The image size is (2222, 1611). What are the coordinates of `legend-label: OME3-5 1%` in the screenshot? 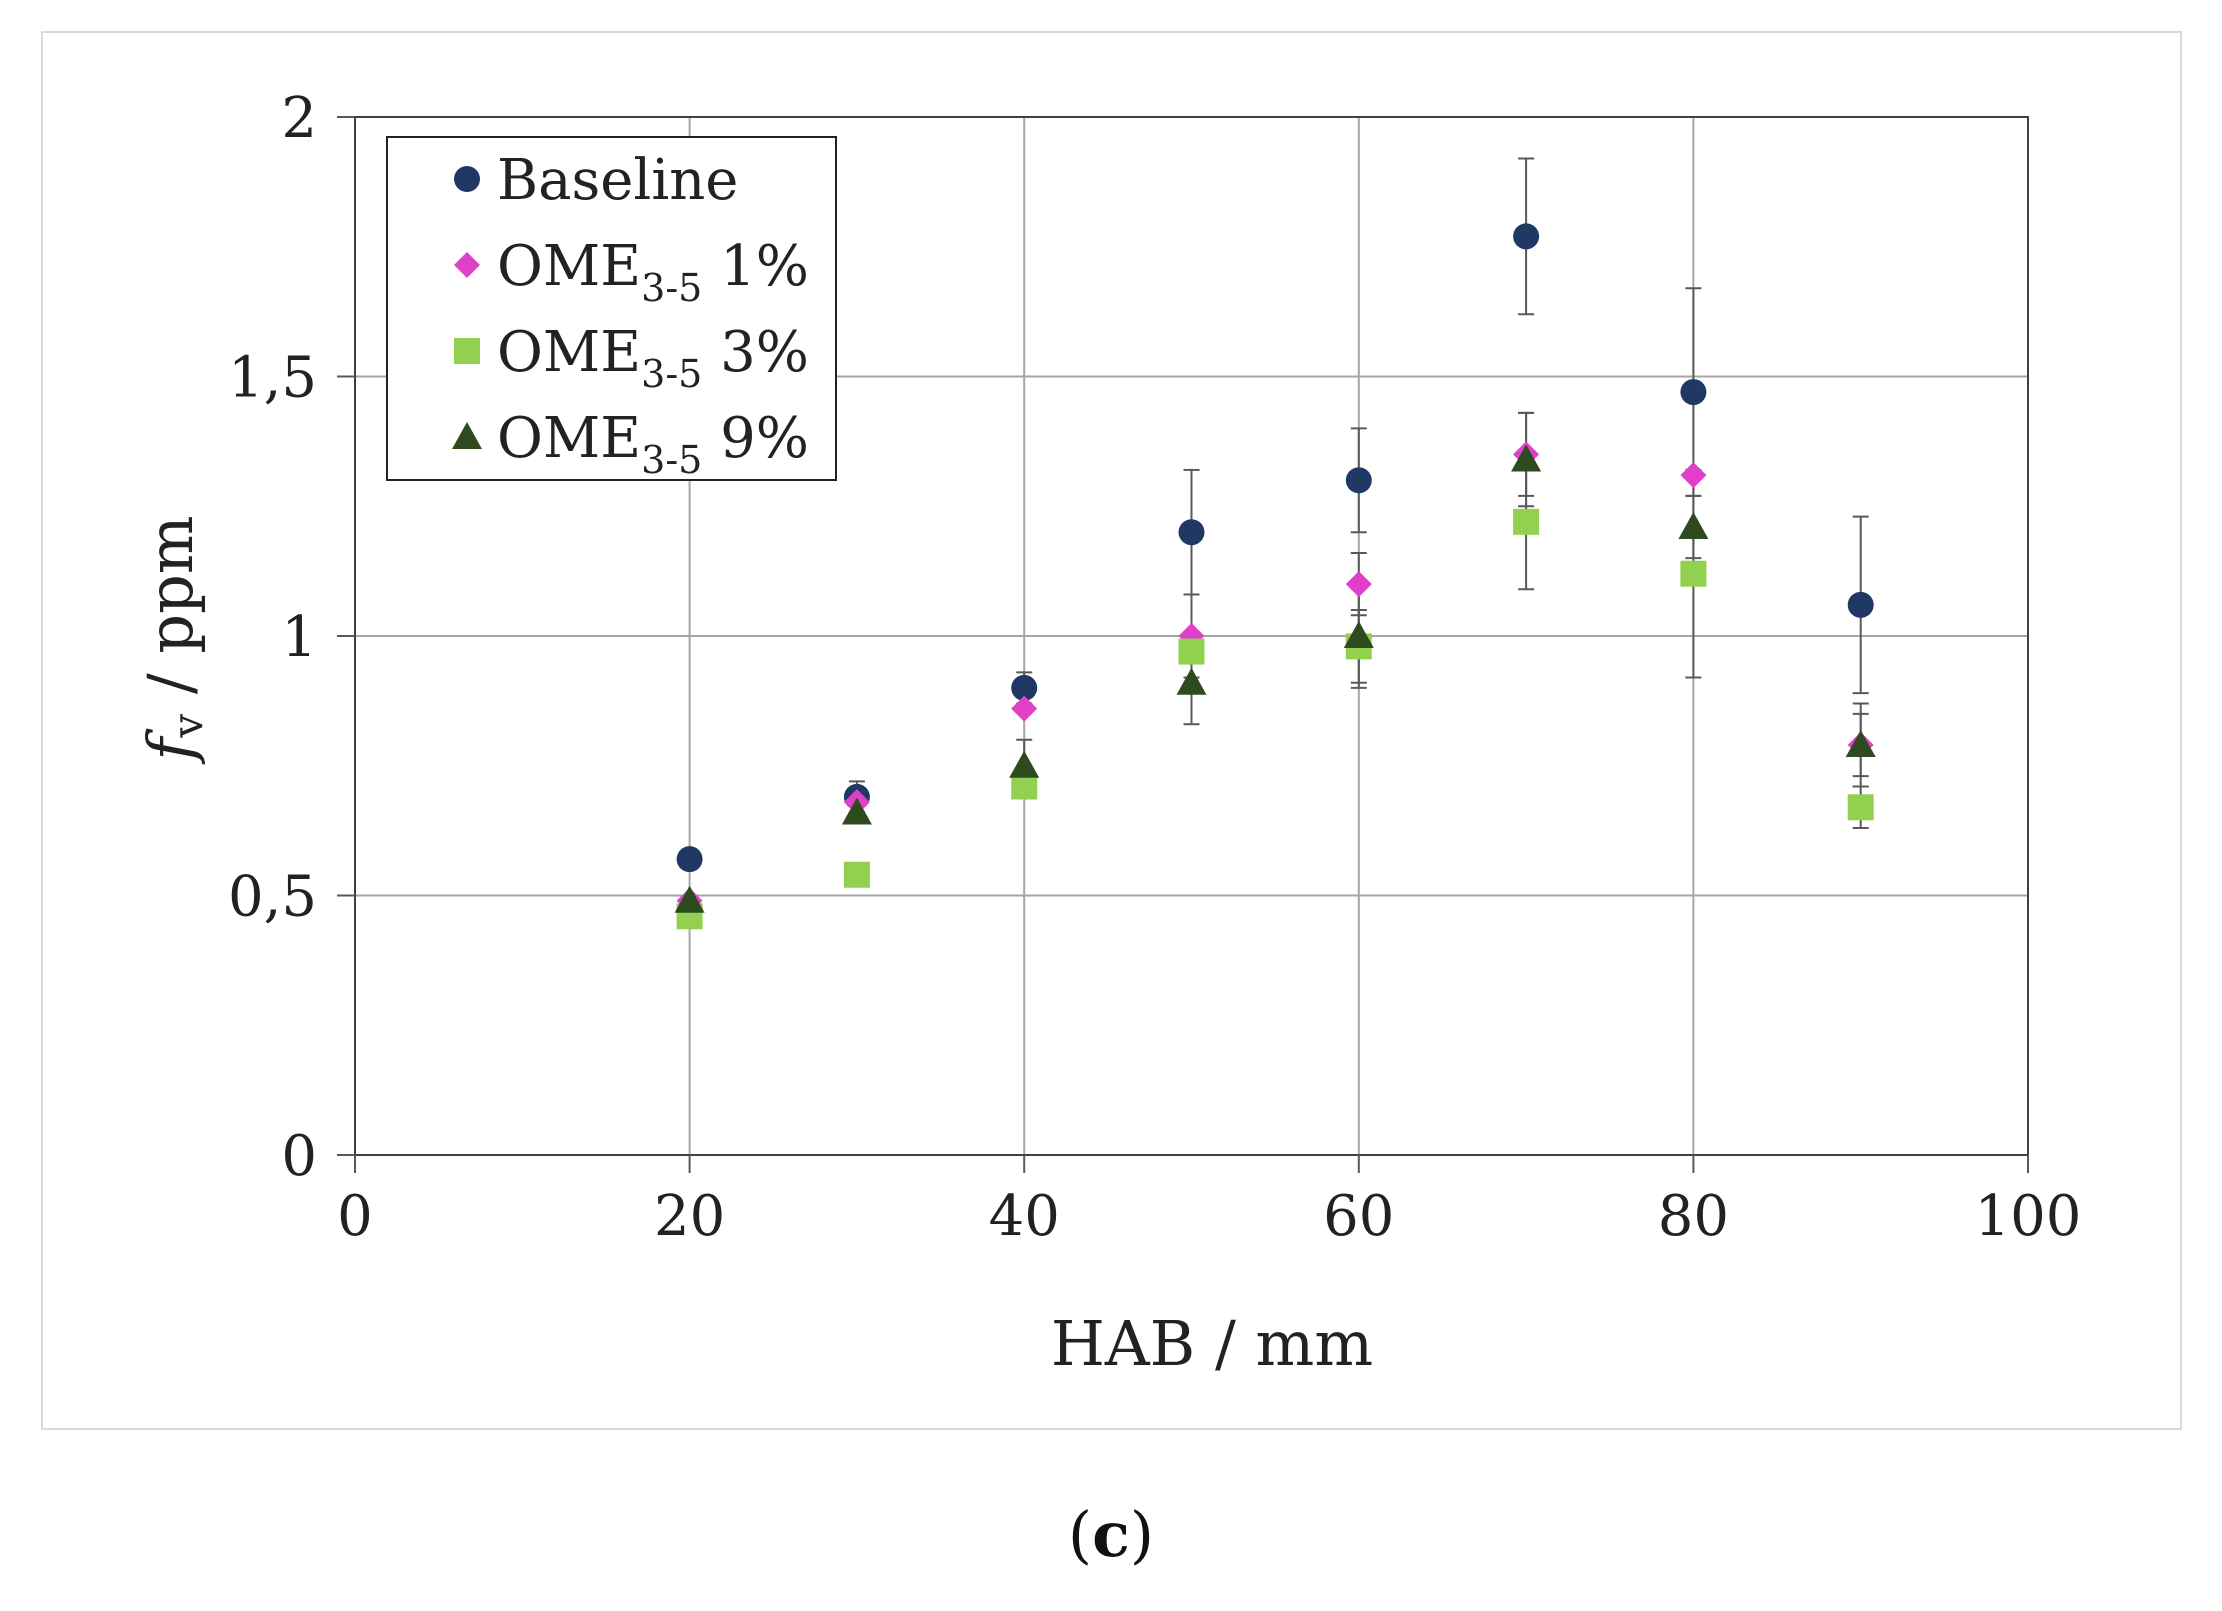 It's located at (653, 272).